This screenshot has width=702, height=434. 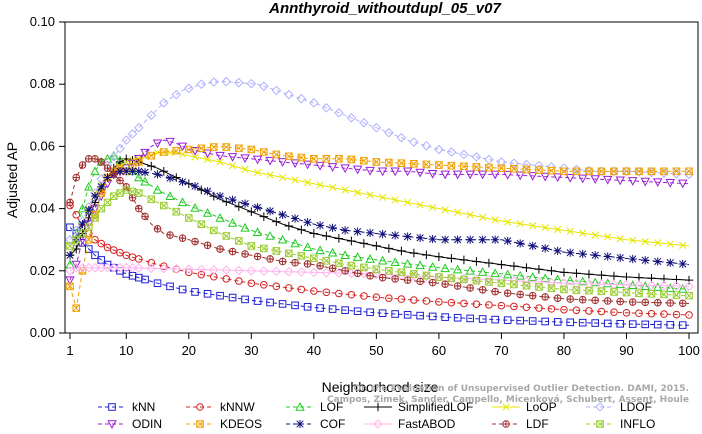 I want to click on legend-label: kNN, so click(x=143, y=407).